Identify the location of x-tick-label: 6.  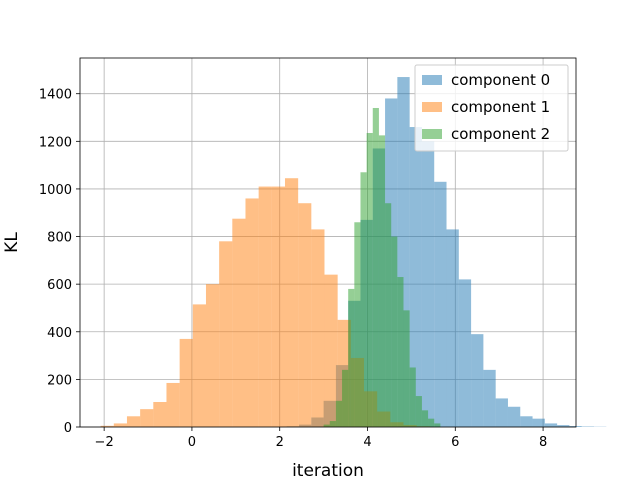
(455, 442).